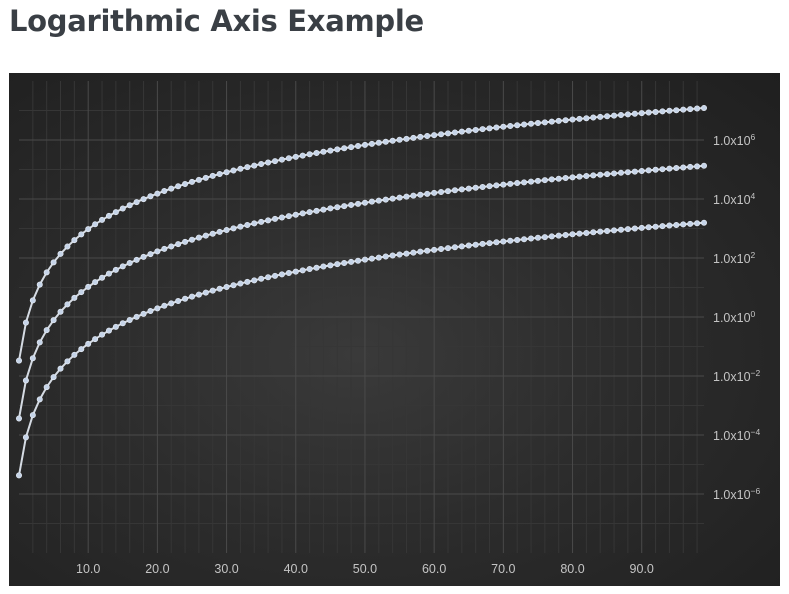  Describe the element at coordinates (572, 569) in the screenshot. I see `x-tick-label: 80.0` at that location.